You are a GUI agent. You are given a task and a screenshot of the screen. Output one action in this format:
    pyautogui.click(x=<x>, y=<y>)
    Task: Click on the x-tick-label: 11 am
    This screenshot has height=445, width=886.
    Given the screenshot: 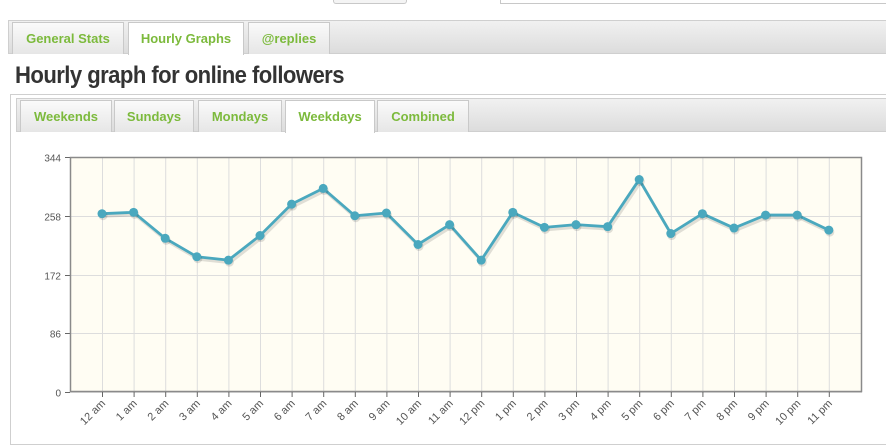 What is the action you would take?
    pyautogui.click(x=441, y=413)
    